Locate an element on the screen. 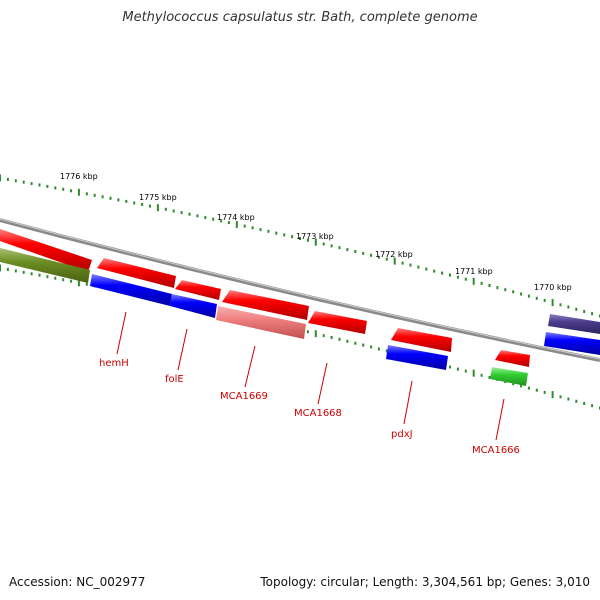  gene-labels: hemH folE MCA1669 MCA1668 pdxJ MCA1666 is located at coordinates (309, 407).